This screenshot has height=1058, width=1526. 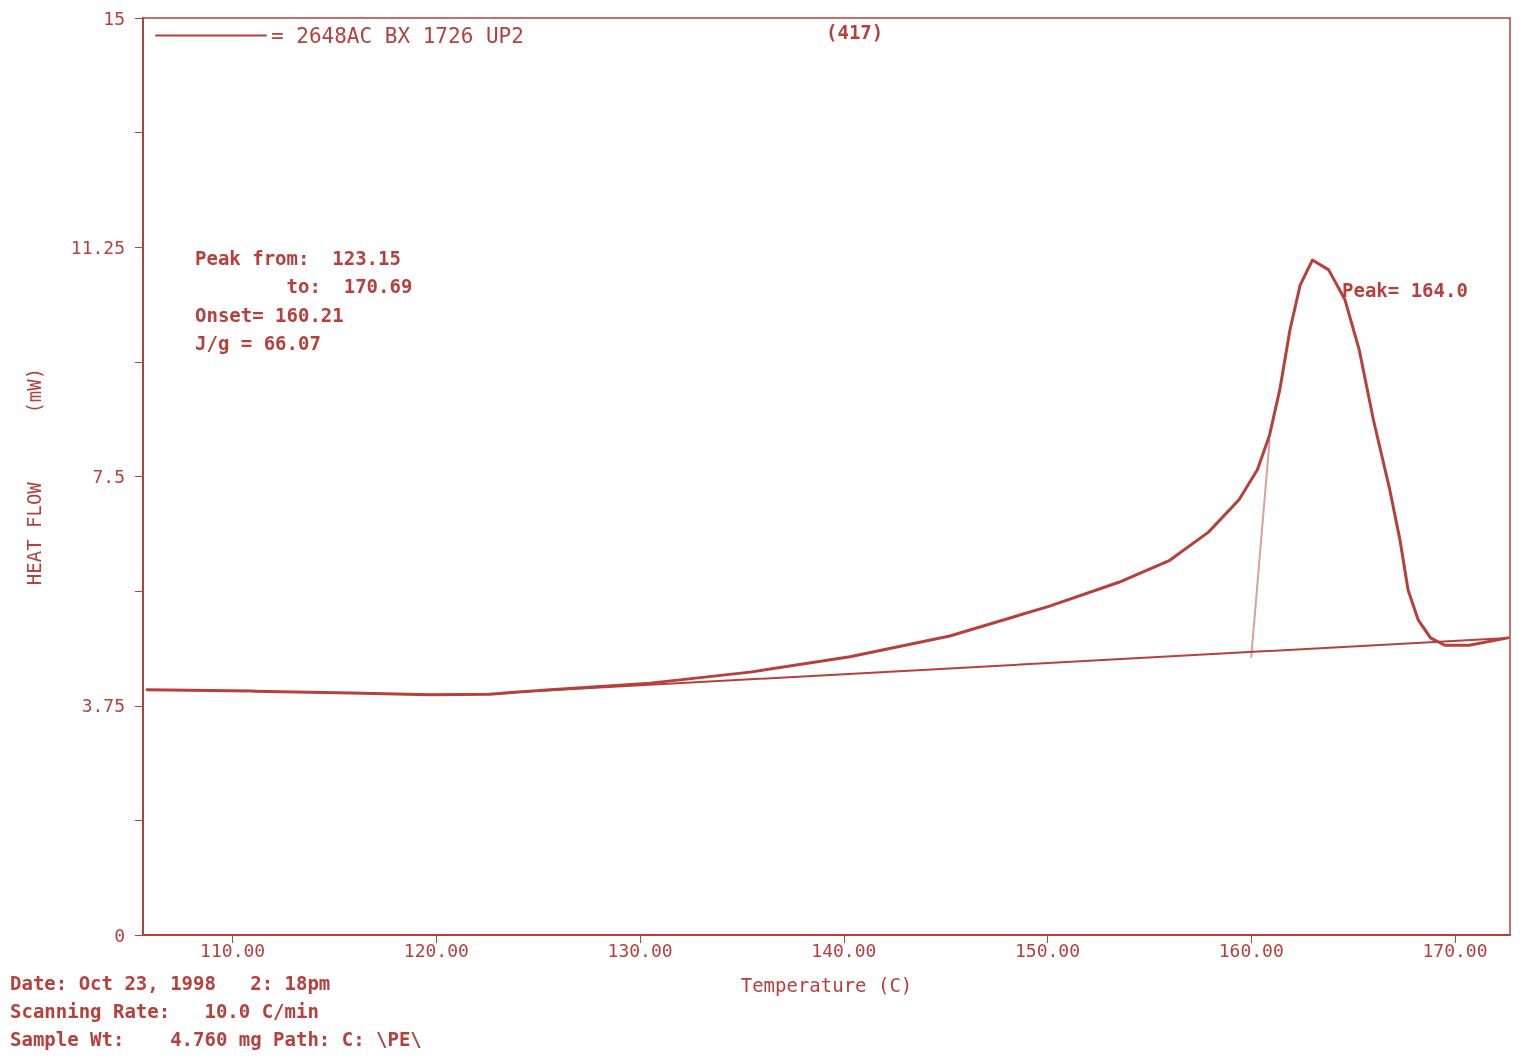 I want to click on annotation: Onset= 160.21, so click(x=269, y=314).